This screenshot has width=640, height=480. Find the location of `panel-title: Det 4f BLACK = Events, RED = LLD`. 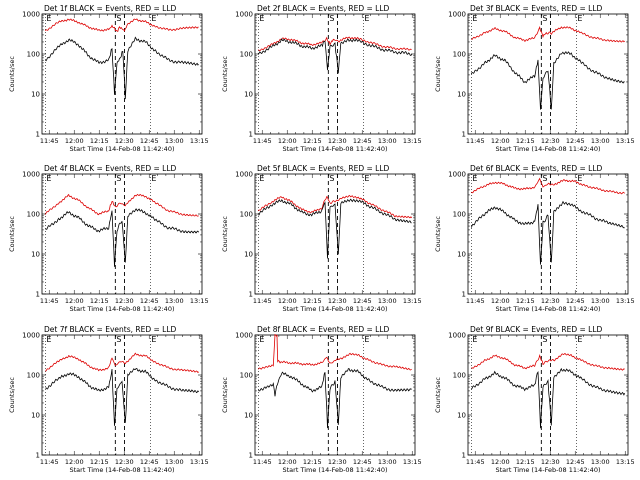

panel-title: Det 4f BLACK = Events, RED = LLD is located at coordinates (110, 168).